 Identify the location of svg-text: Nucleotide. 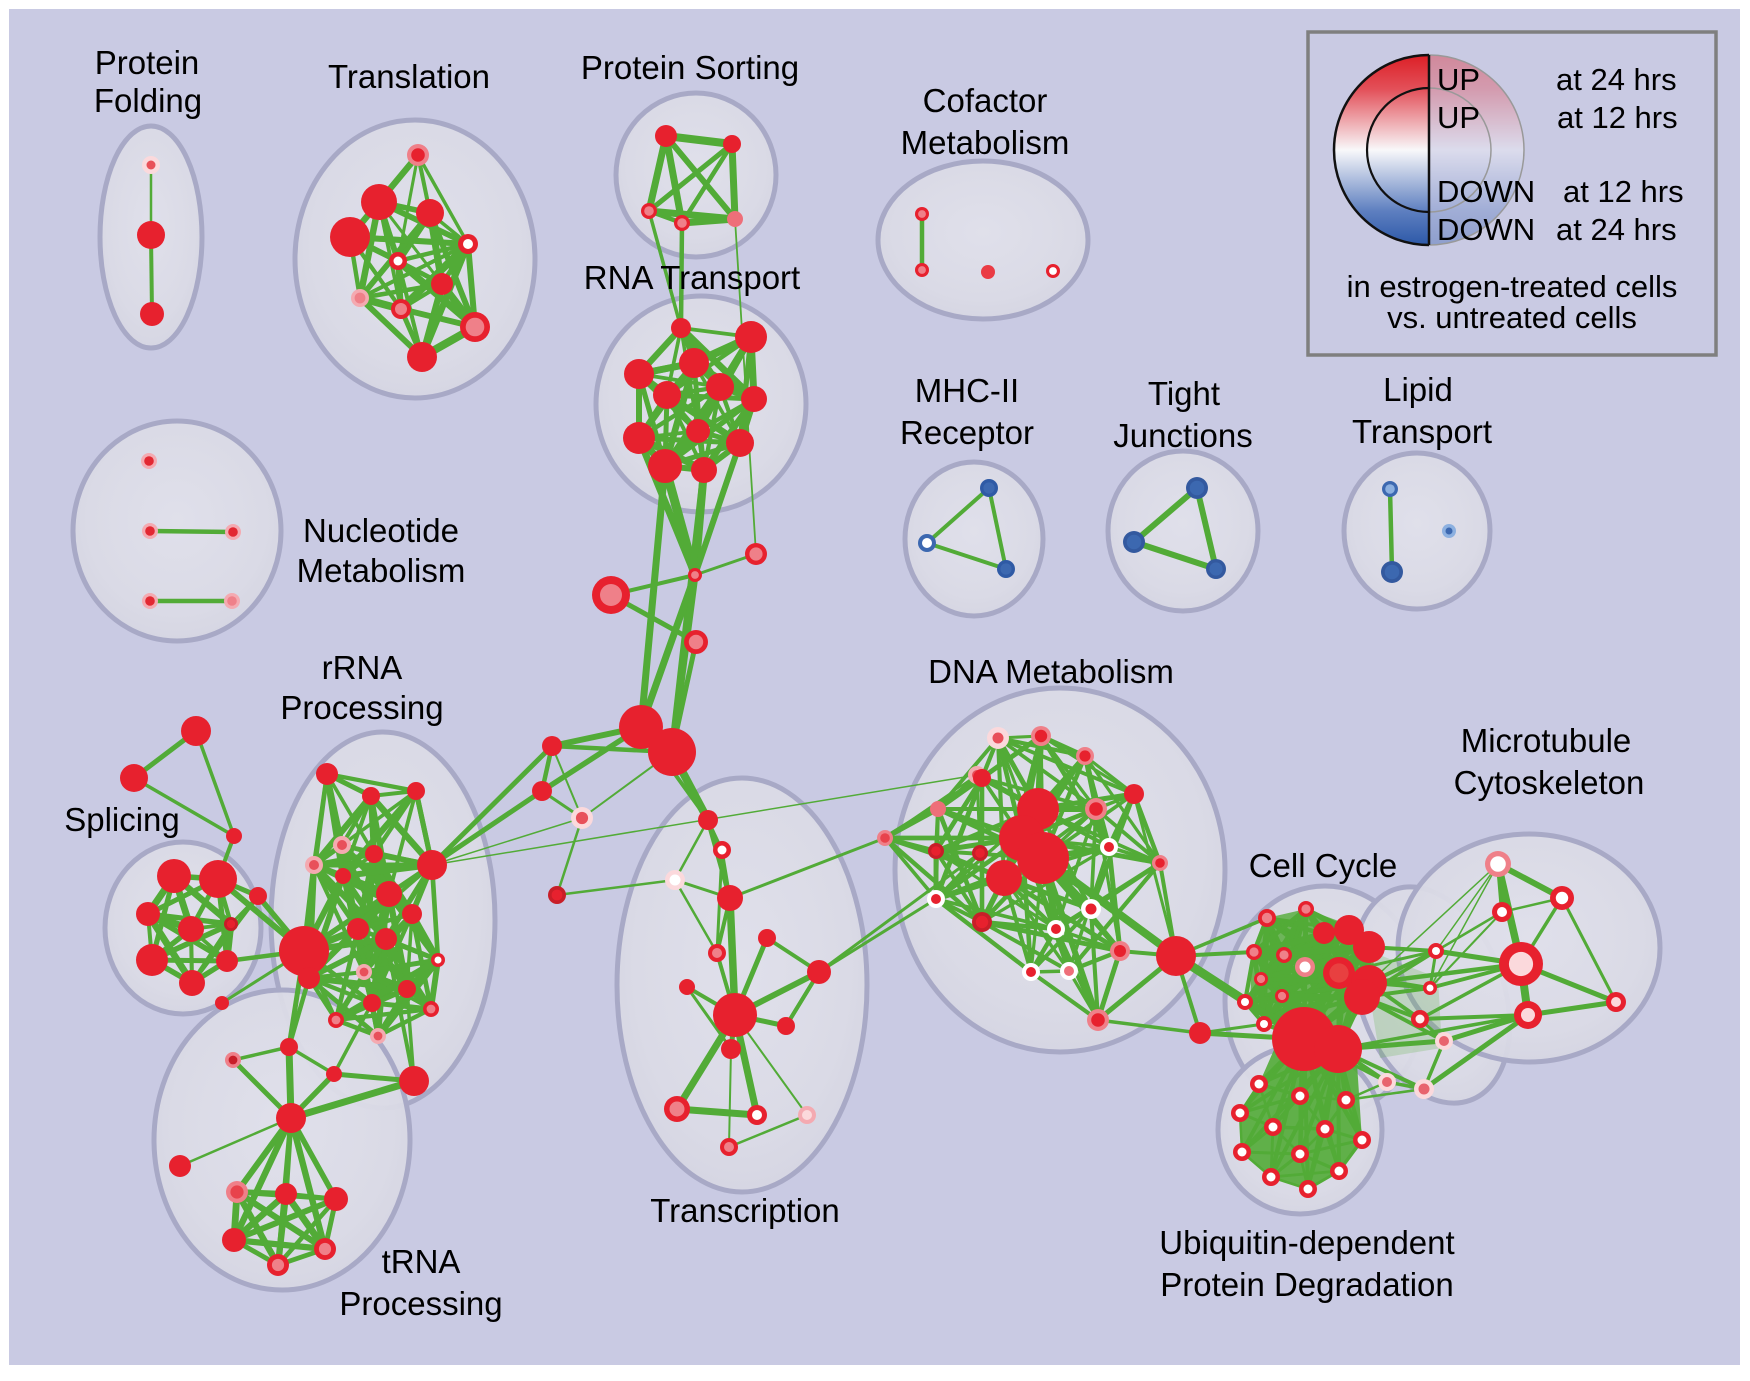
(381, 530).